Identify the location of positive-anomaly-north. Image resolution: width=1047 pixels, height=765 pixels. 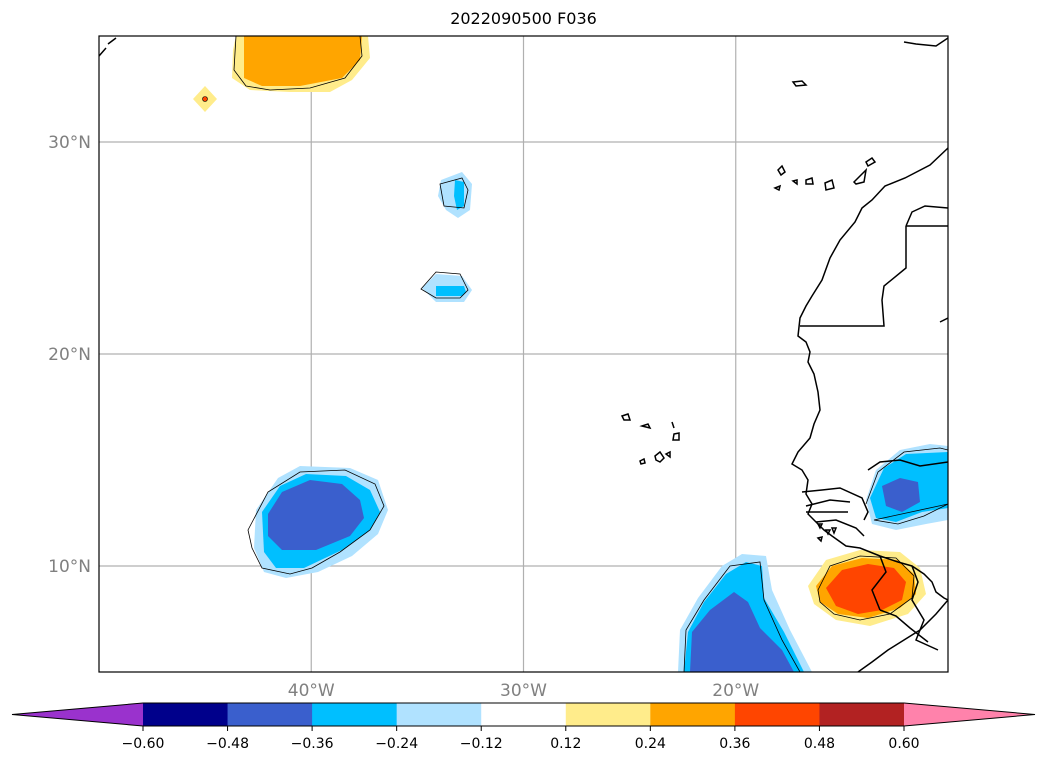
(301, 64).